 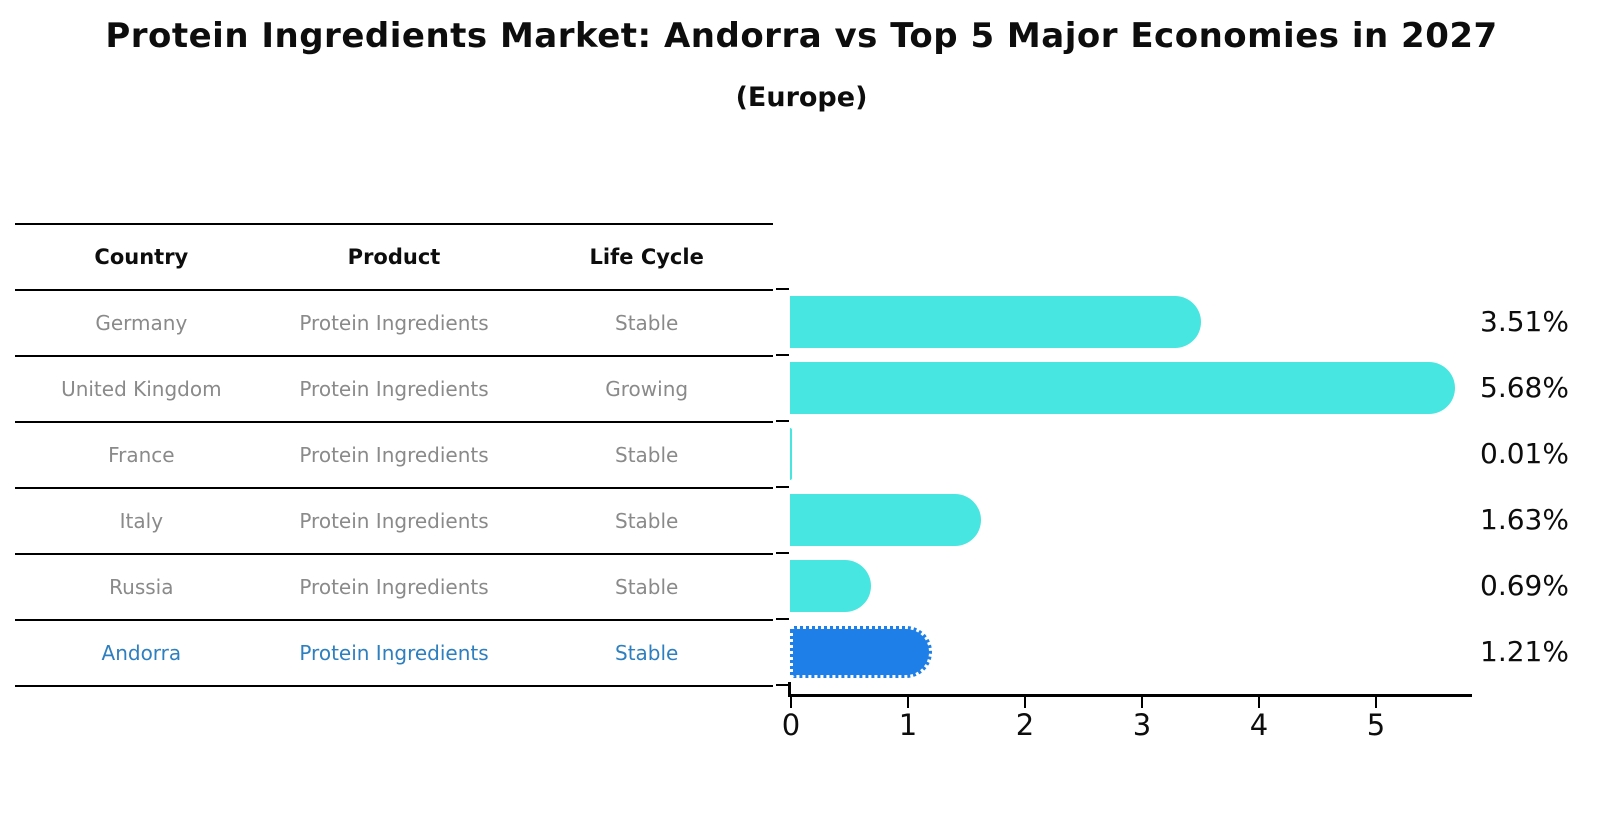 I want to click on table-row: France Protein Ingredients Stable, so click(x=394, y=456).